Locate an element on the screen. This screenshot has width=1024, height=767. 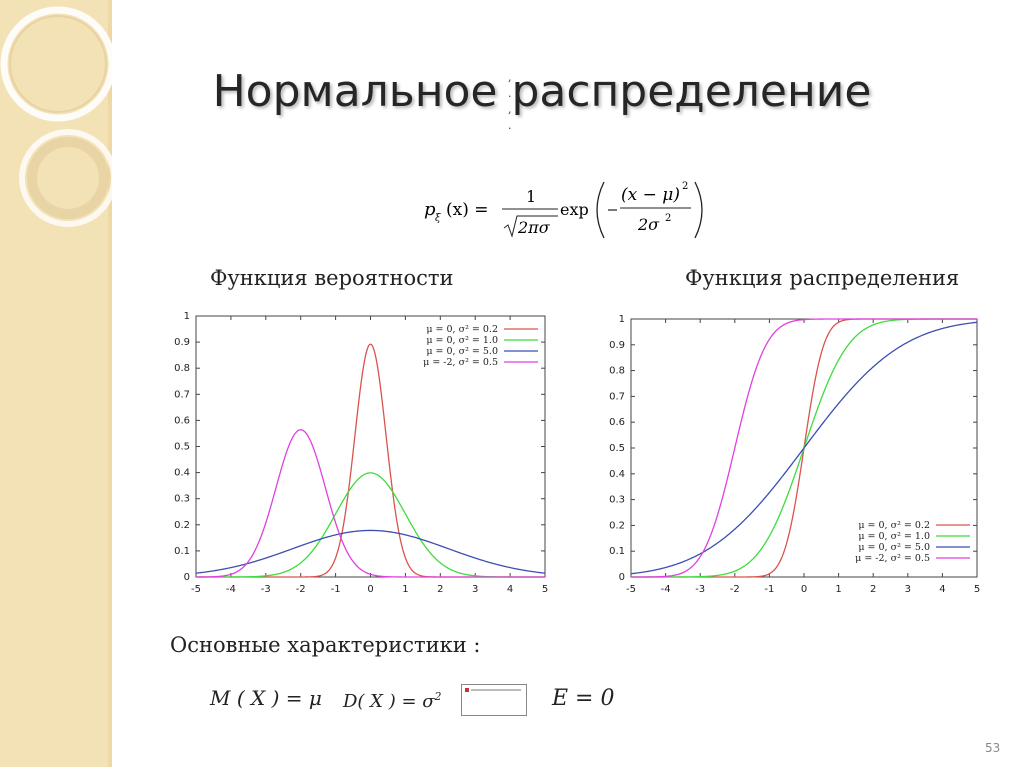
slide-title: Нормальное распределение is located at coordinates (512, 91).